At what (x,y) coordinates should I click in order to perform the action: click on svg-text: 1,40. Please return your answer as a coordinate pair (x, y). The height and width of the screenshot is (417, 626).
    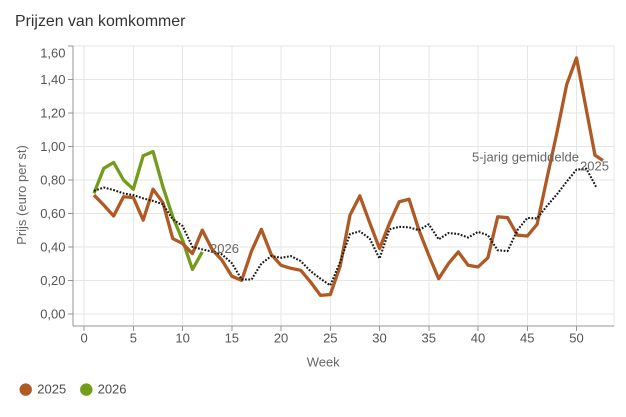
    Looking at the image, I should click on (52, 79).